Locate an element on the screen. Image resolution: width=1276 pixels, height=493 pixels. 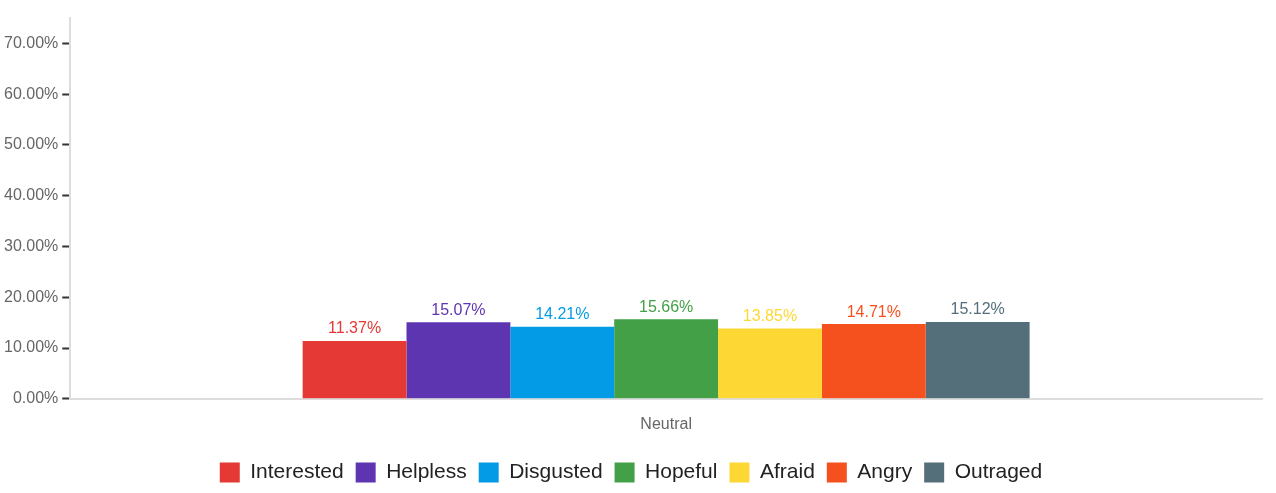
data-label: 15.66% is located at coordinates (666, 306).